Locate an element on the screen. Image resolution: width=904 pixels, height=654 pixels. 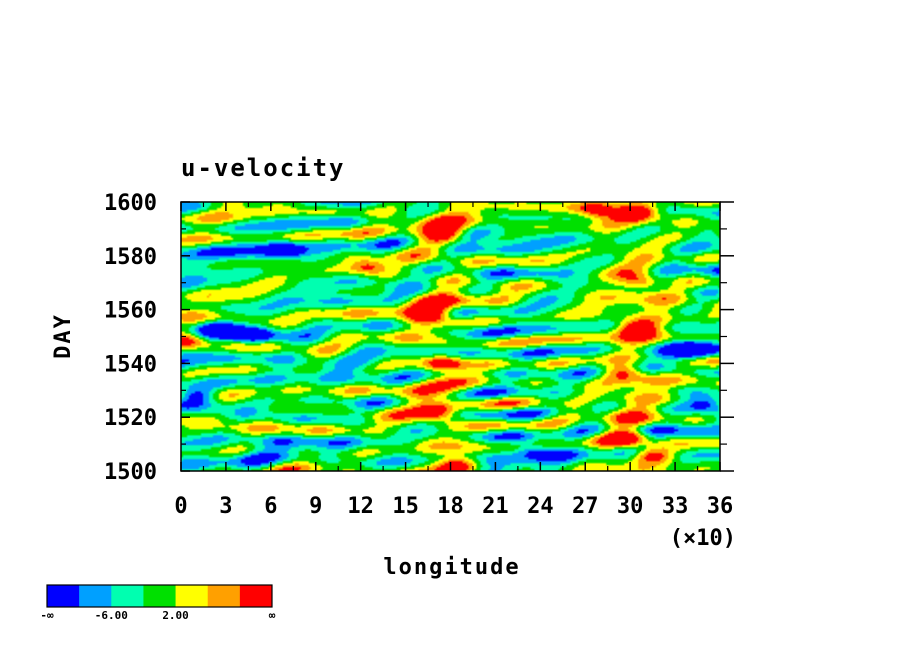
colorbar: -∞ -6.00 2.00 ∞ is located at coordinates (158, 603).